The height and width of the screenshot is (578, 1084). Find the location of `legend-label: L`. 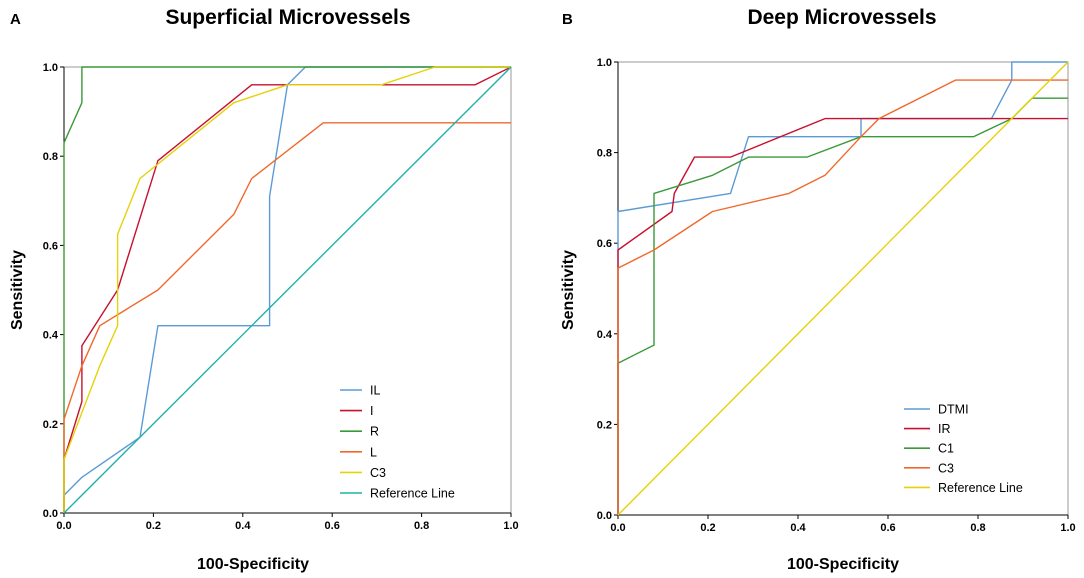

legend-label: L is located at coordinates (373, 452).